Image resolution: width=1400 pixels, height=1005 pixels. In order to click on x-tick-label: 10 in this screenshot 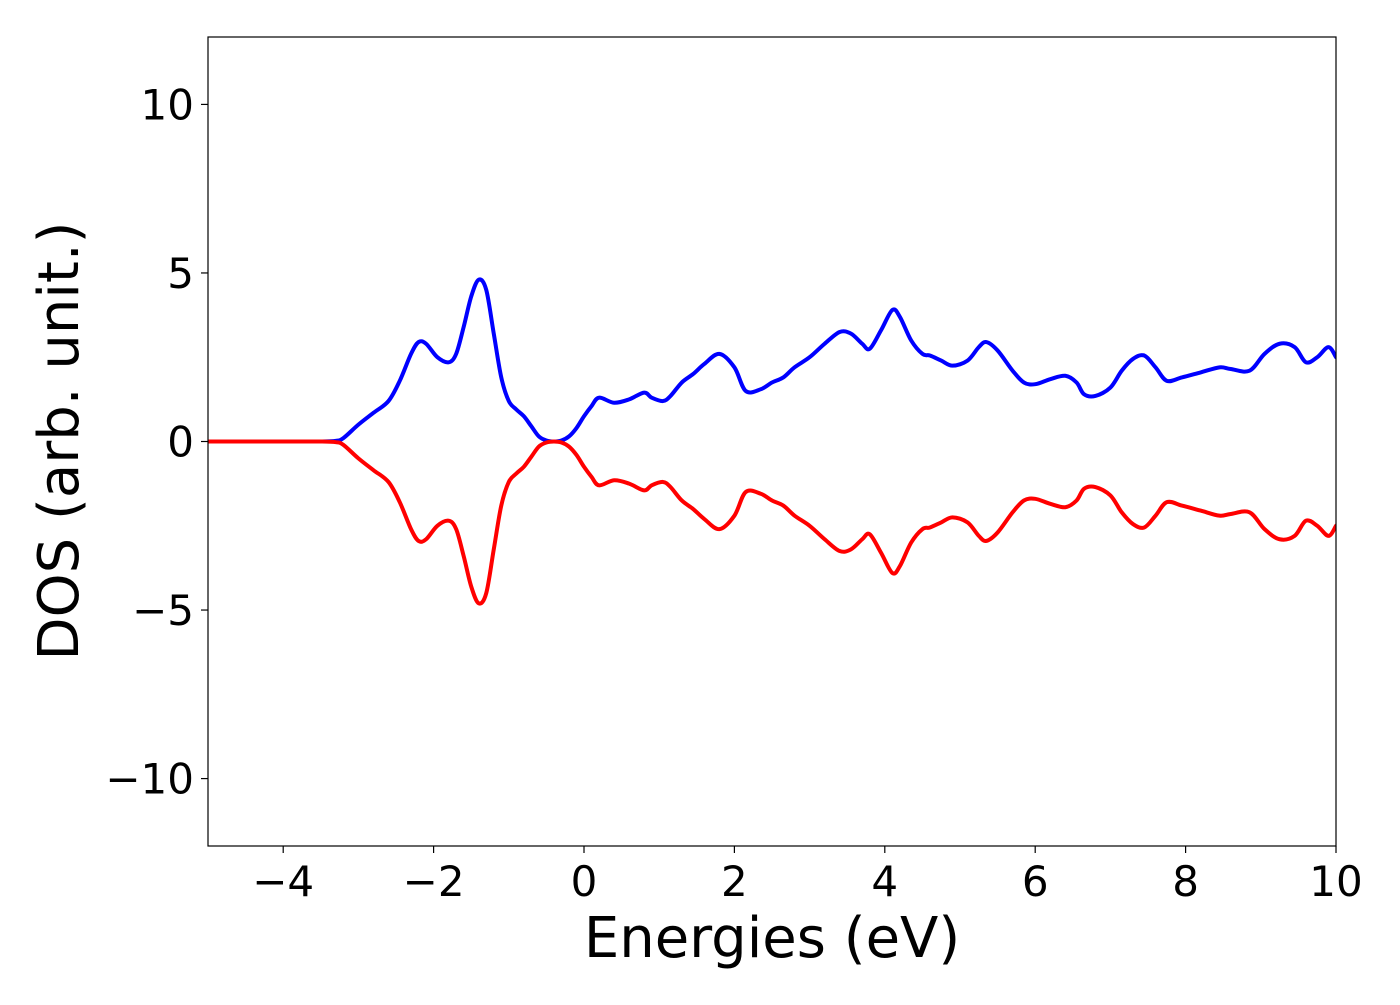, I will do `click(1335, 881)`.